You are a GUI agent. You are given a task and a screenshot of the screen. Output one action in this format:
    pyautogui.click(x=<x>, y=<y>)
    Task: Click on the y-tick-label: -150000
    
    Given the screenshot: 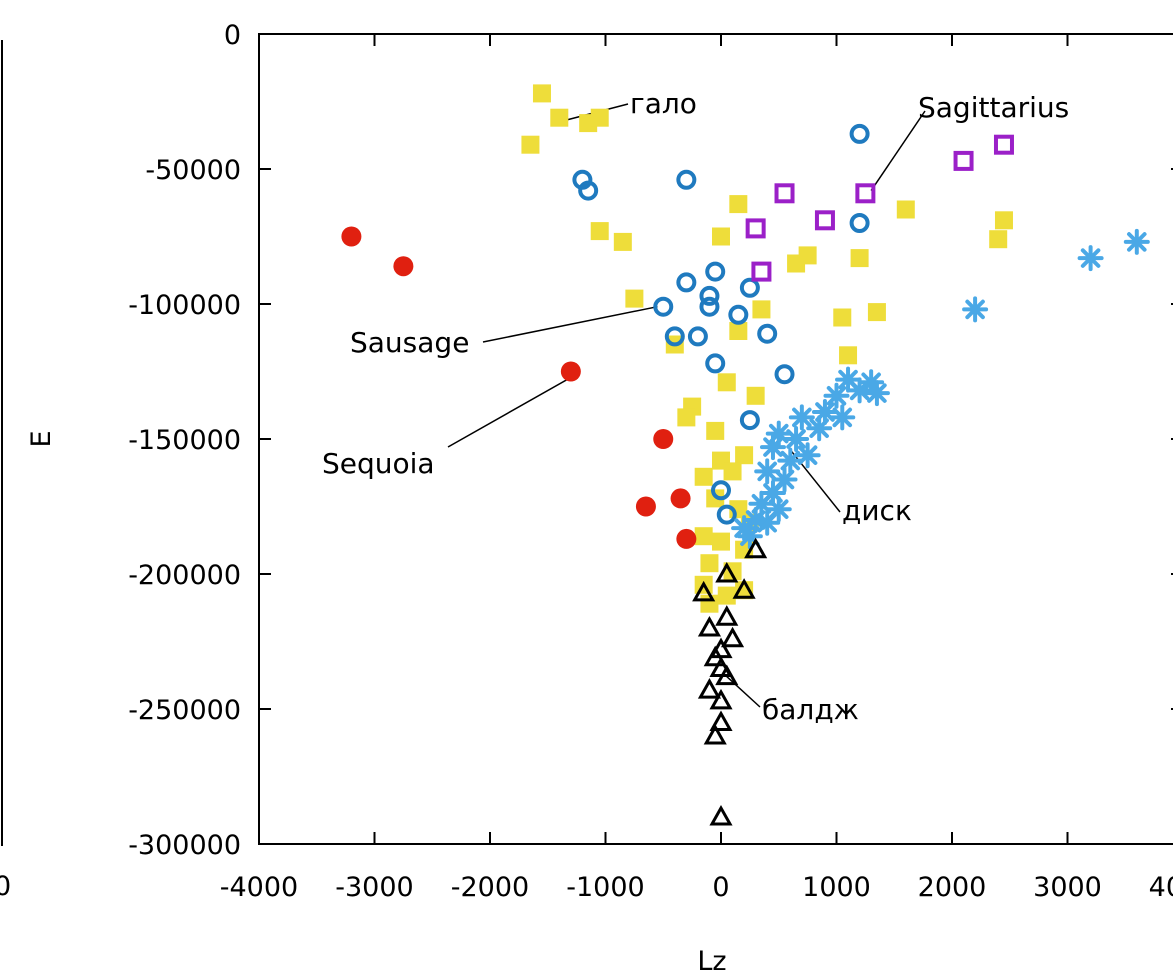 What is the action you would take?
    pyautogui.click(x=184, y=440)
    